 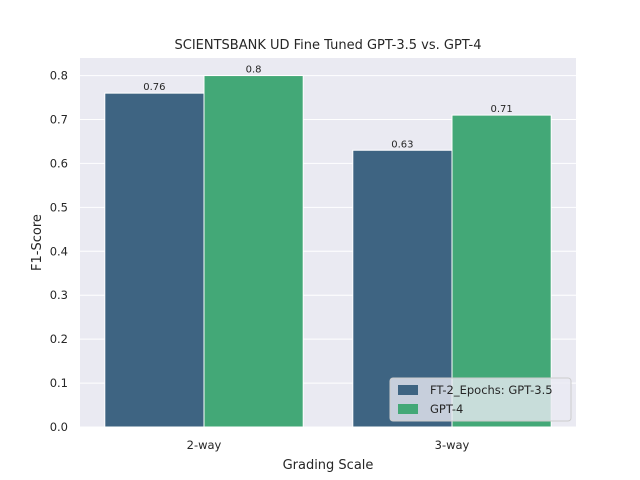 What do you see at coordinates (59, 76) in the screenshot?
I see `y-tick-label: 0.8` at bounding box center [59, 76].